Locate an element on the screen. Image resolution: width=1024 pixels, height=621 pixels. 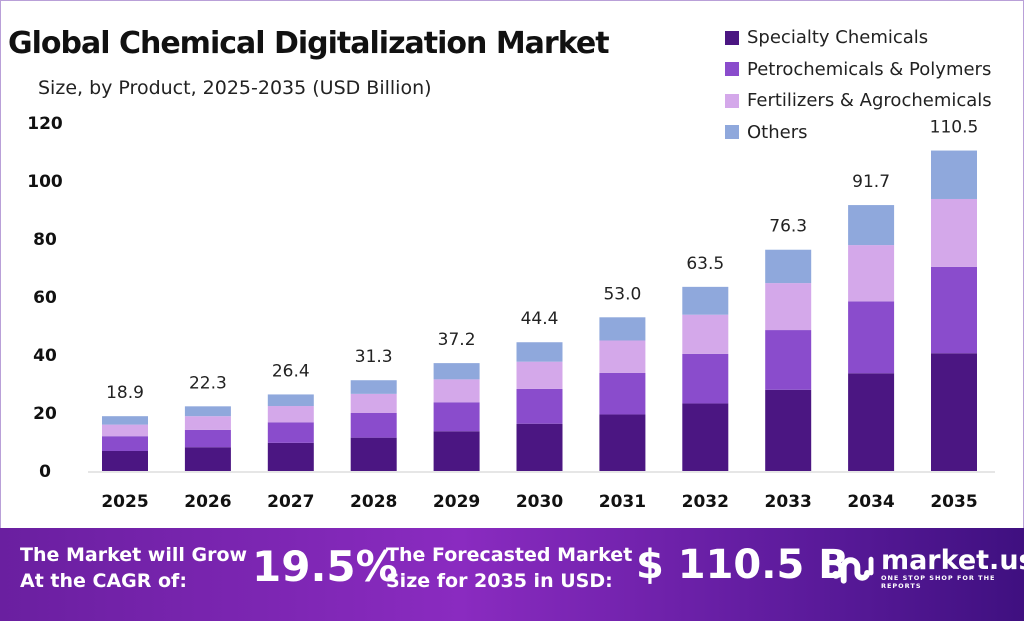
legend-label: Fertilizers & Agrochemicals is located at coordinates (869, 101).